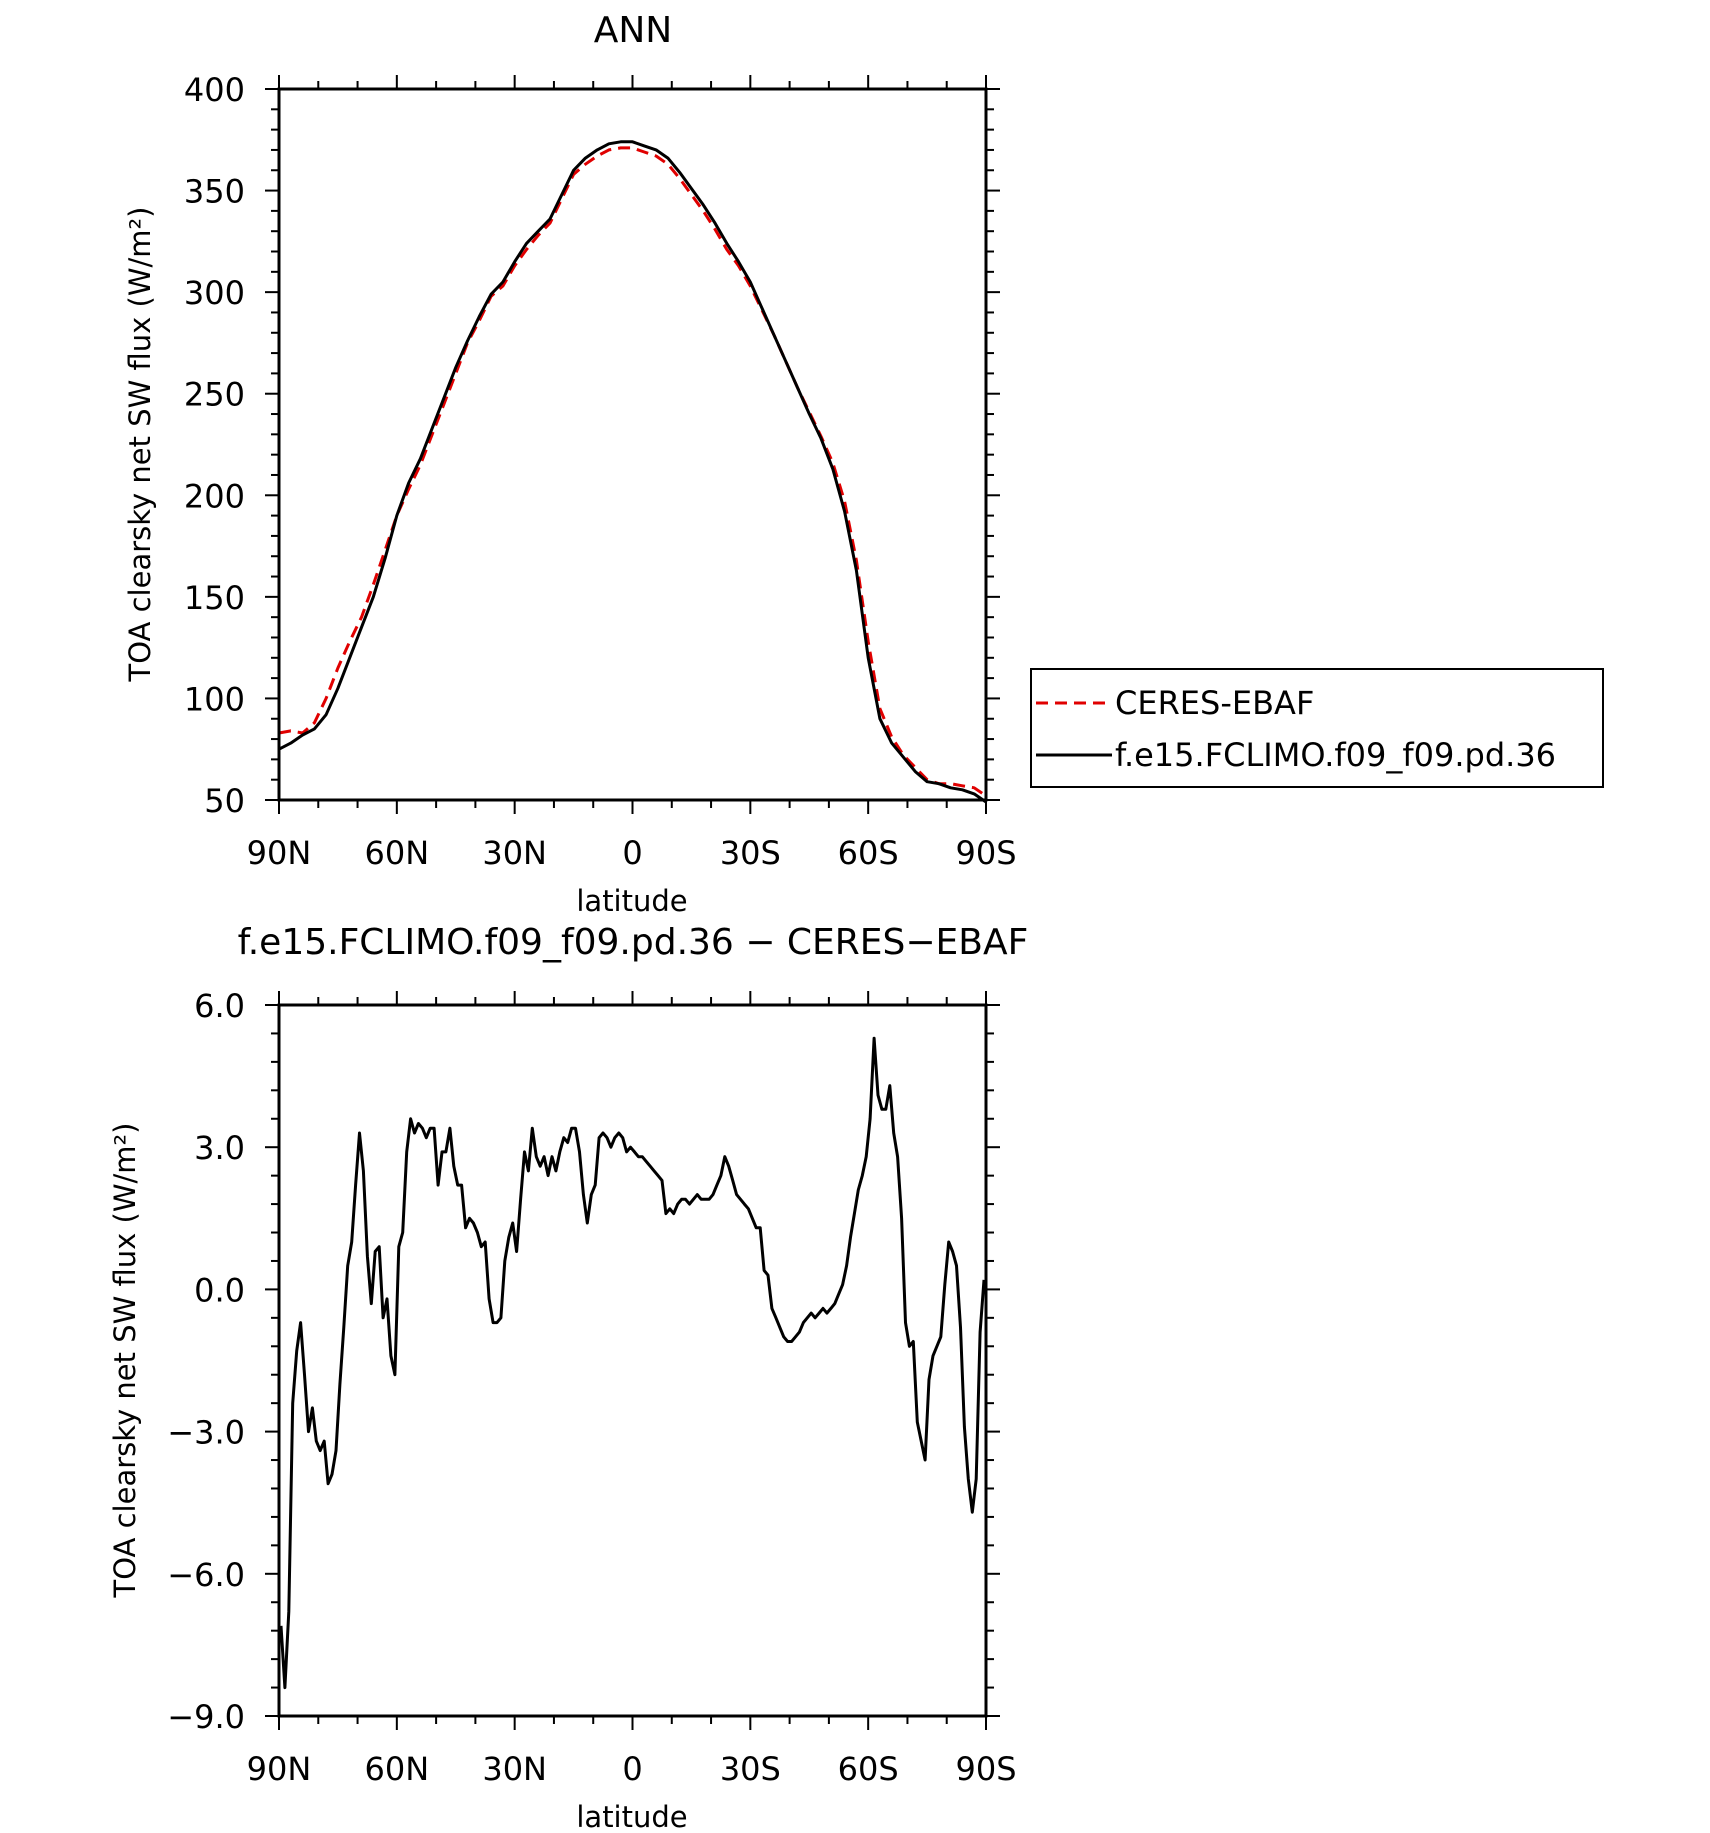 This screenshot has height=1833, width=1710. Describe the element at coordinates (214, 496) in the screenshot. I see `y-tick-label: 200` at that location.